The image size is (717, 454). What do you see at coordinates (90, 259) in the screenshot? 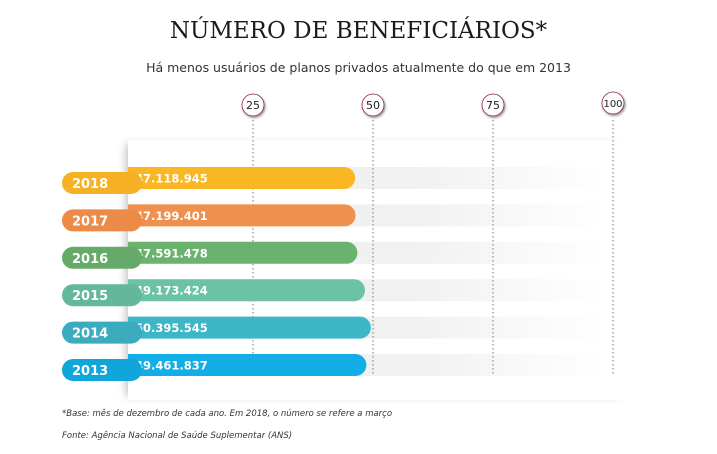
I see `year-label: 2016` at bounding box center [90, 259].